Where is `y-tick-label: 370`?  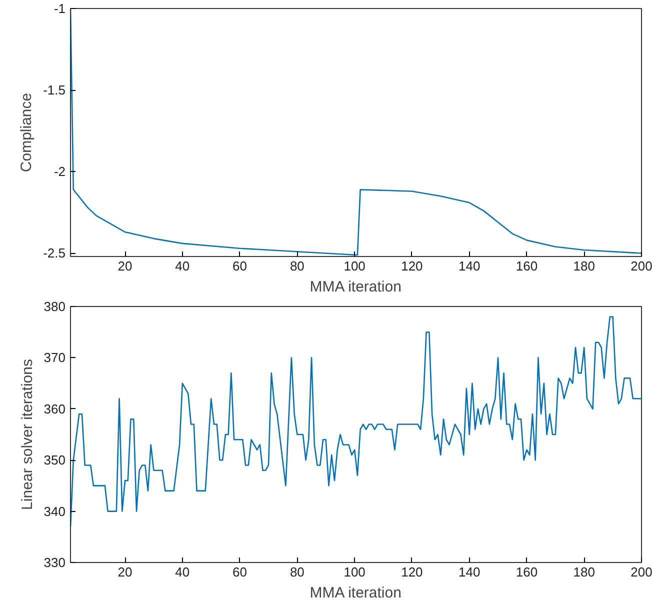 y-tick-label: 370 is located at coordinates (55, 358).